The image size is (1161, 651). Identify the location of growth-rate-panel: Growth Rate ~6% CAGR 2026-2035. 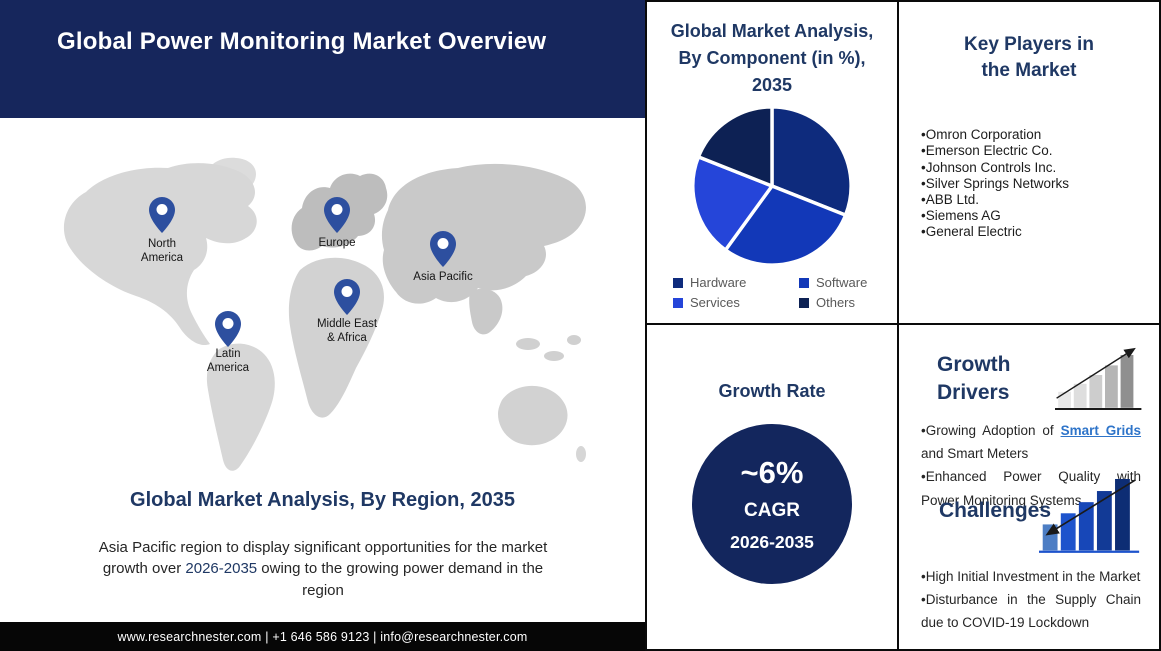
(773, 487).